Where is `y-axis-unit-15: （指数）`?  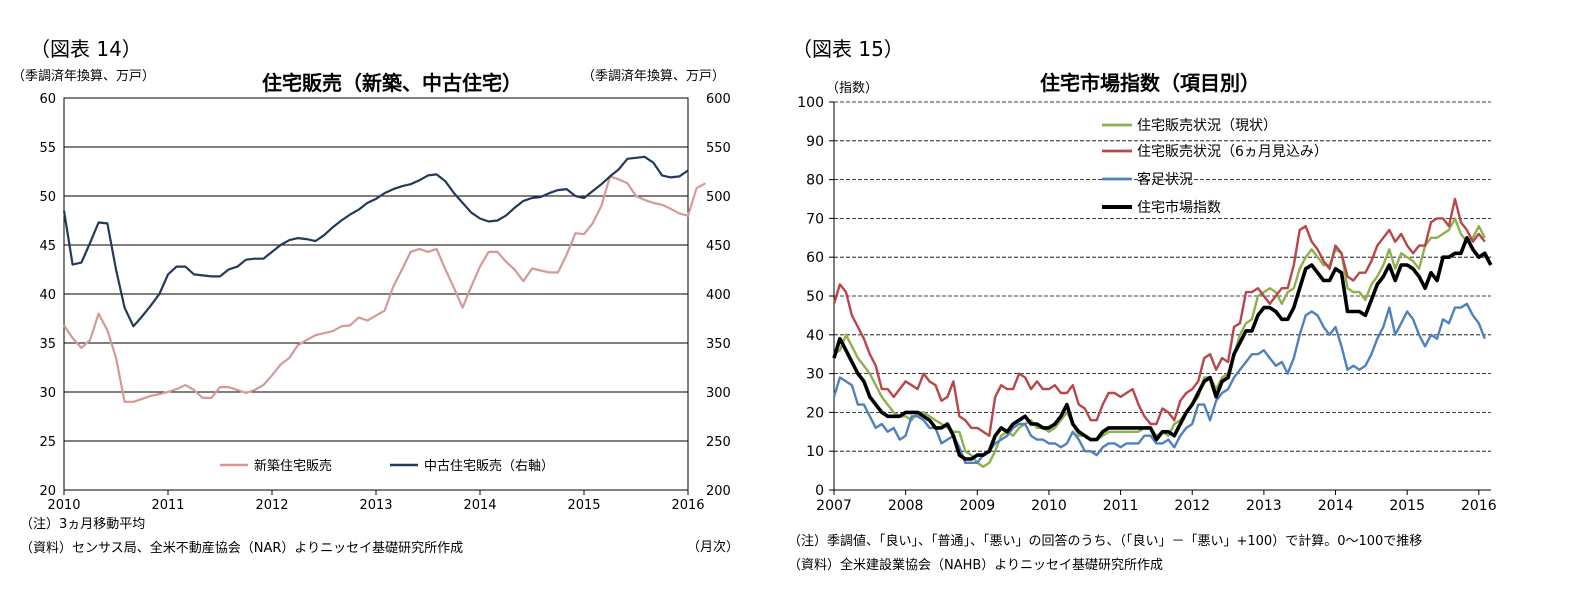 y-axis-unit-15: （指数） is located at coordinates (852, 88).